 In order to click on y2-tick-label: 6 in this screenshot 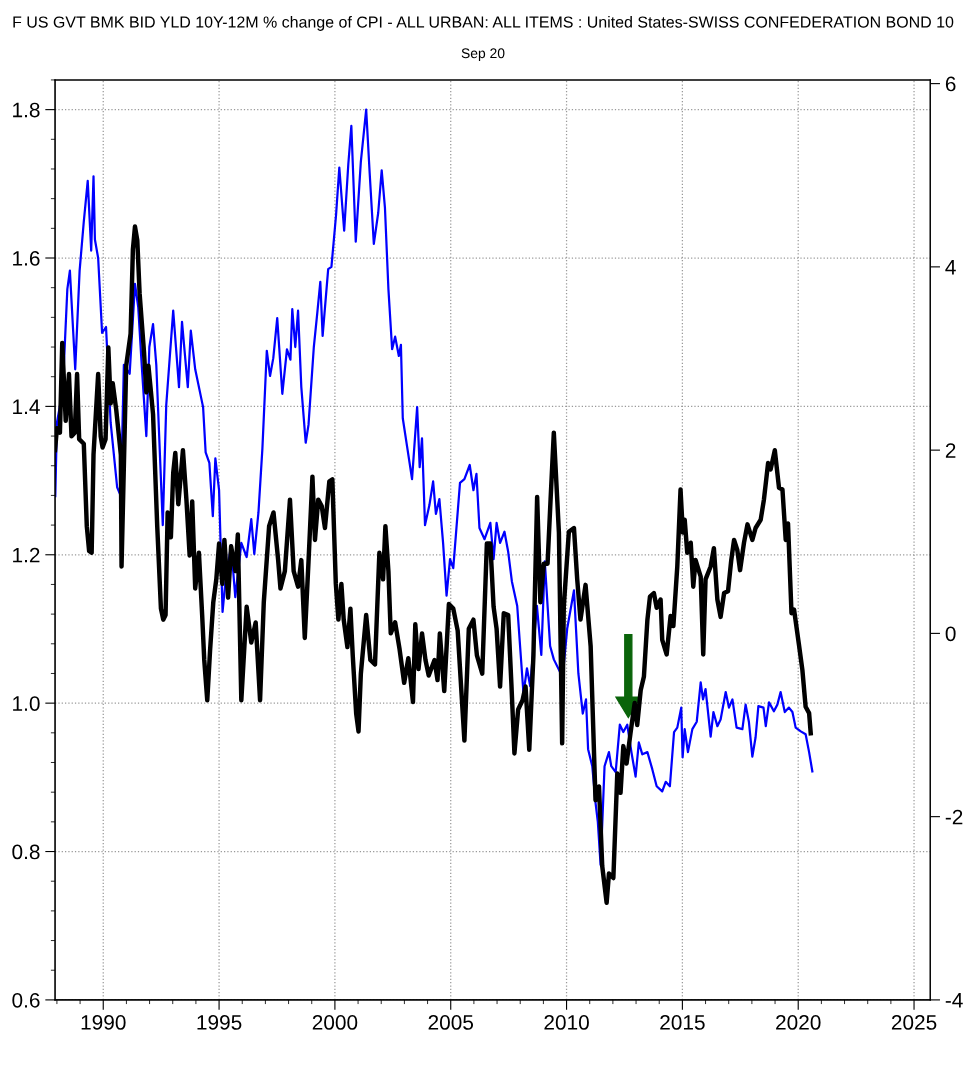, I will do `click(950, 84)`.